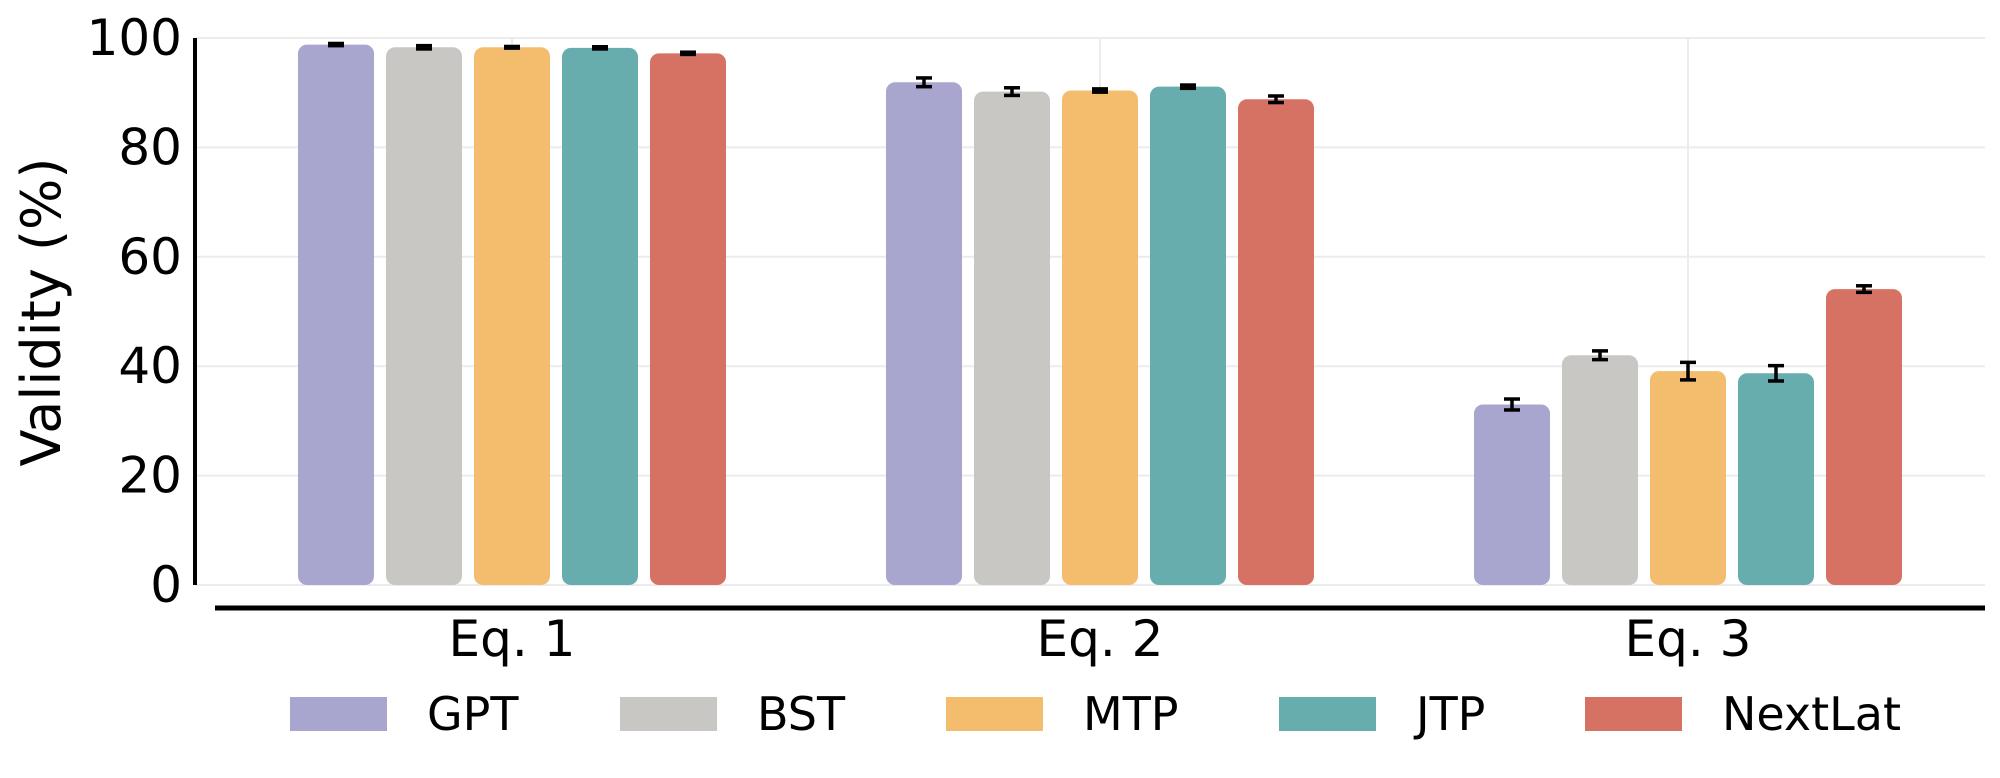 This screenshot has width=2000, height=778. What do you see at coordinates (142, 311) in the screenshot?
I see `y-axis: 0 20 40 60 80 100` at bounding box center [142, 311].